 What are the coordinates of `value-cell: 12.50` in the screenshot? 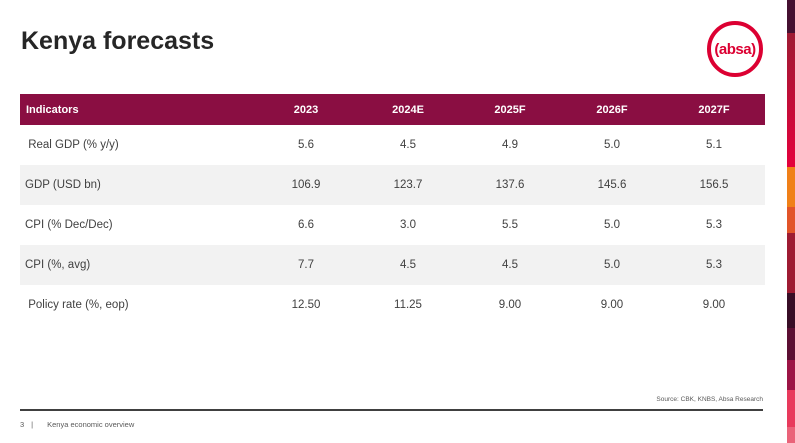 It's located at (306, 305).